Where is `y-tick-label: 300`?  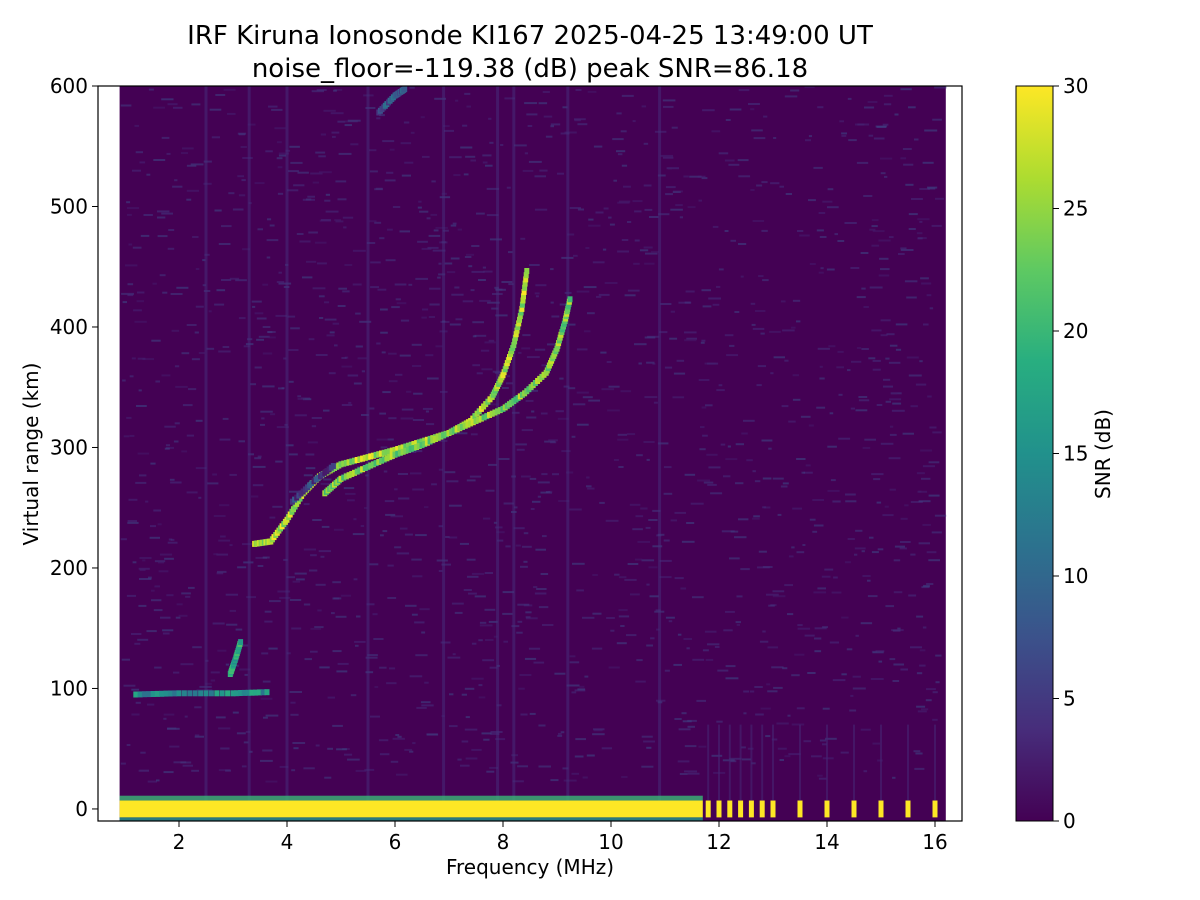 y-tick-label: 300 is located at coordinates (69, 447).